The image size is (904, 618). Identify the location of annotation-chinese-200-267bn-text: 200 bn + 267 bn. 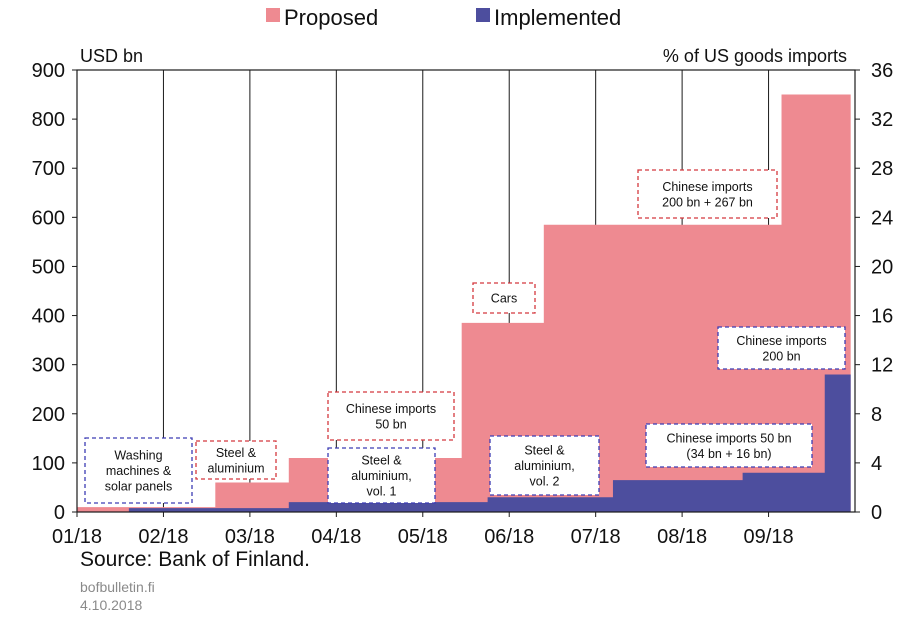
(707, 202).